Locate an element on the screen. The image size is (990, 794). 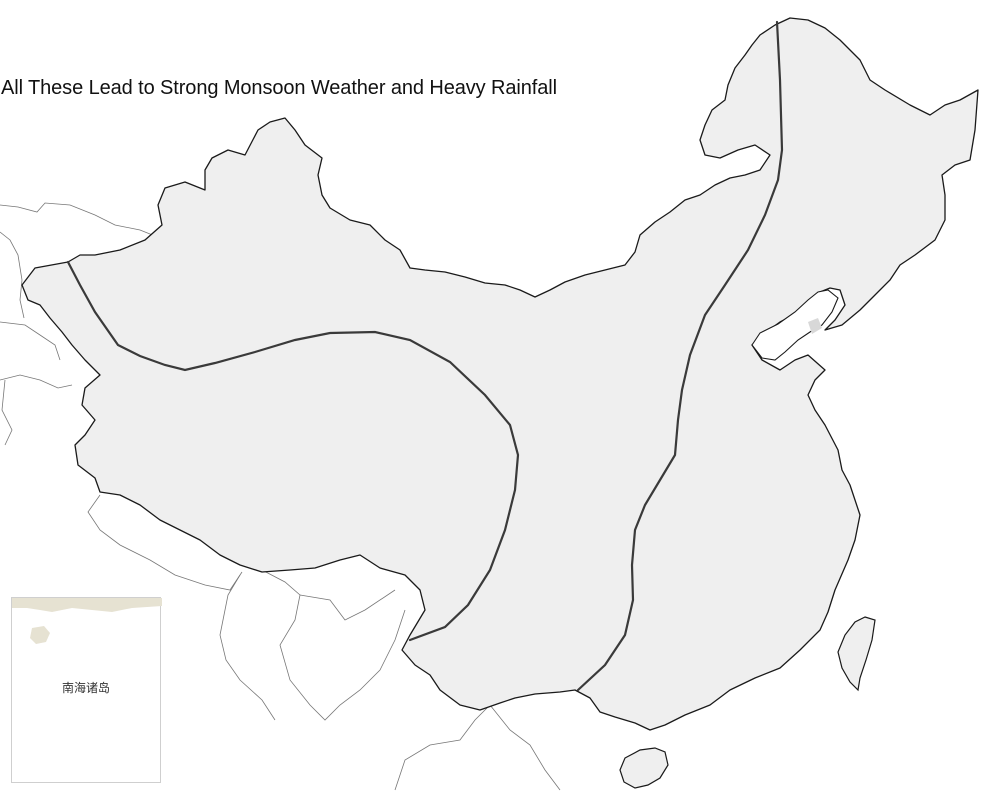
neighbor-border-nepal is located at coordinates (165, 542).